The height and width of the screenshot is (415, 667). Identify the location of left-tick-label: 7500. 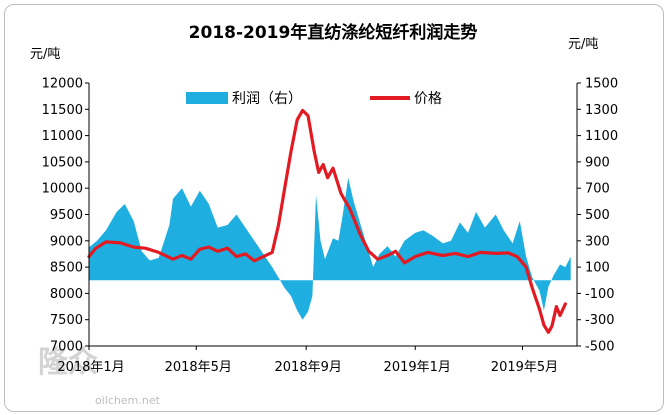
(66, 320).